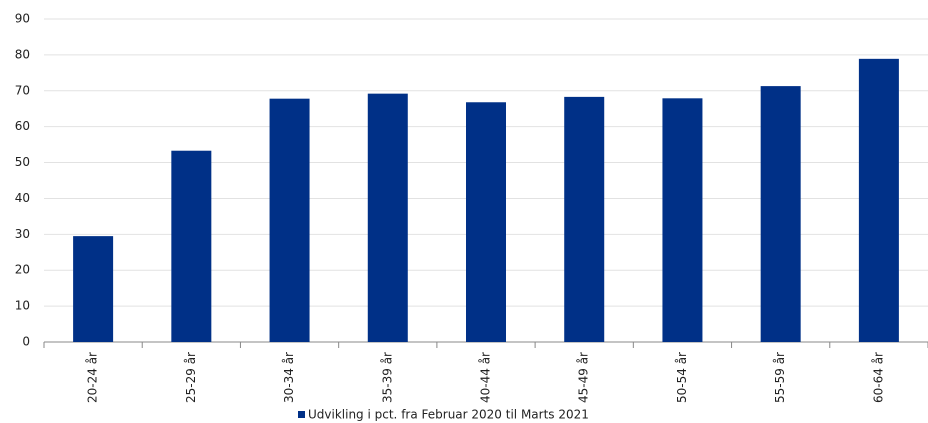  I want to click on x-tick-label: 60-64 år, so click(878, 377).